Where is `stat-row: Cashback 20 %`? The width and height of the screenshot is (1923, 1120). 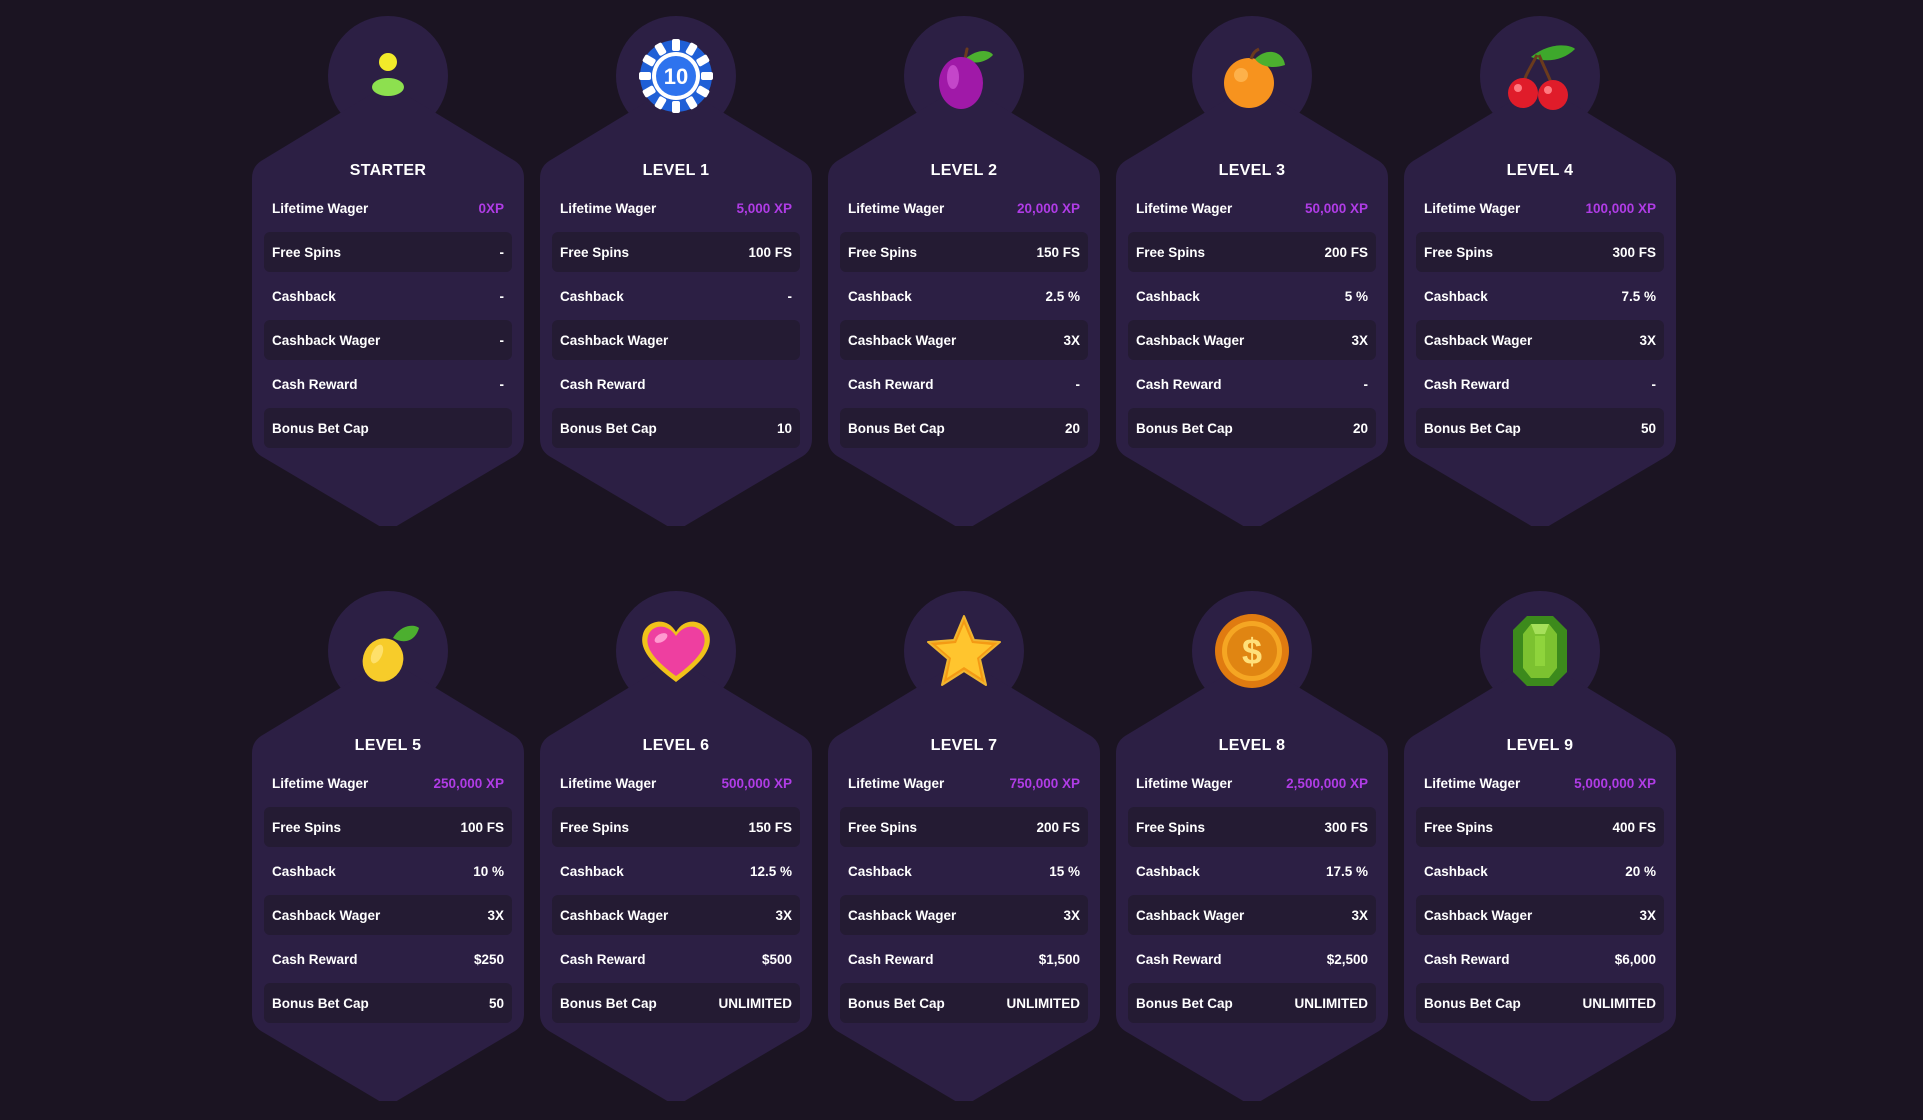 stat-row: Cashback 20 % is located at coordinates (1540, 871).